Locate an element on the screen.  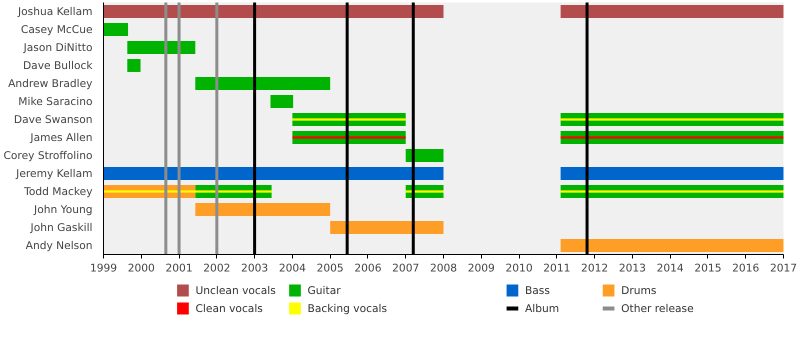
y-tick-label: John Young is located at coordinates (63, 209).